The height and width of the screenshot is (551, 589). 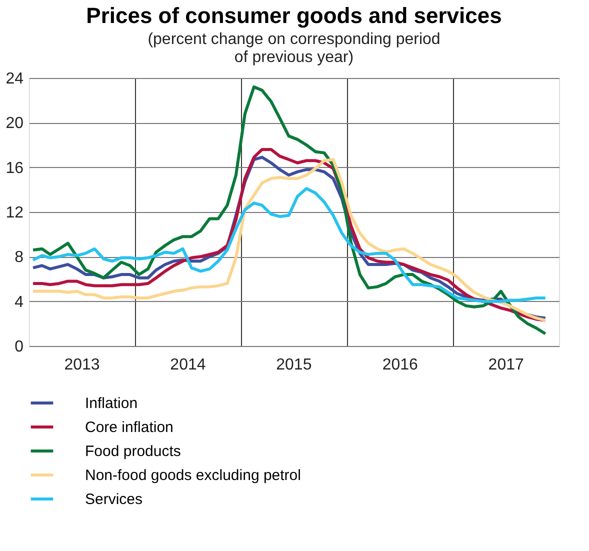 I want to click on legend-label: Services, so click(x=114, y=499).